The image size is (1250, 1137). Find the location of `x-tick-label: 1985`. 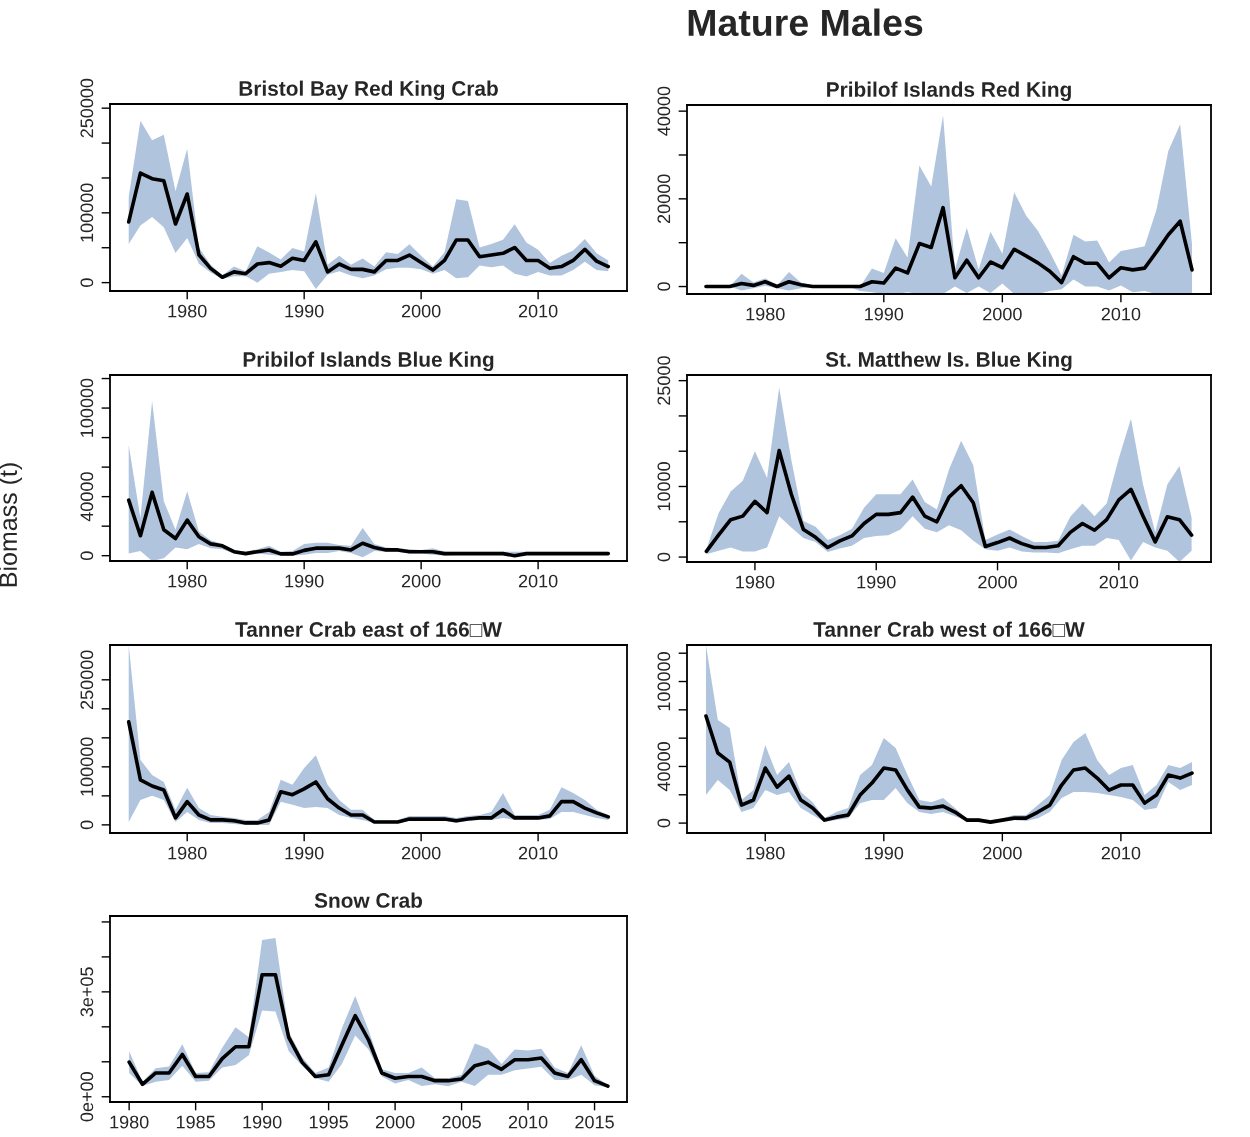

x-tick-label: 1985 is located at coordinates (195, 1122).